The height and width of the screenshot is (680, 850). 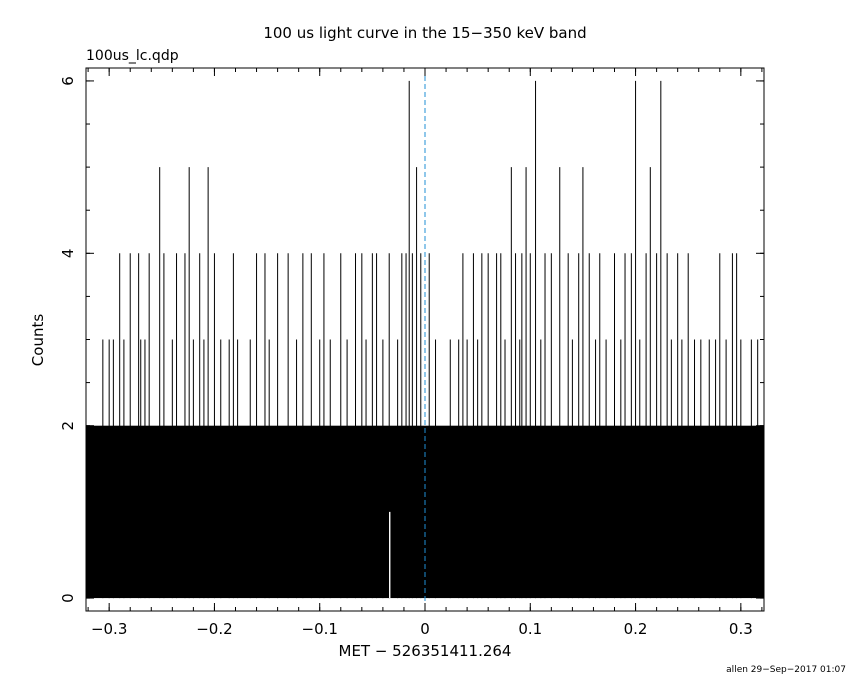 What do you see at coordinates (68, 81) in the screenshot?
I see `y-tick-label: 6` at bounding box center [68, 81].